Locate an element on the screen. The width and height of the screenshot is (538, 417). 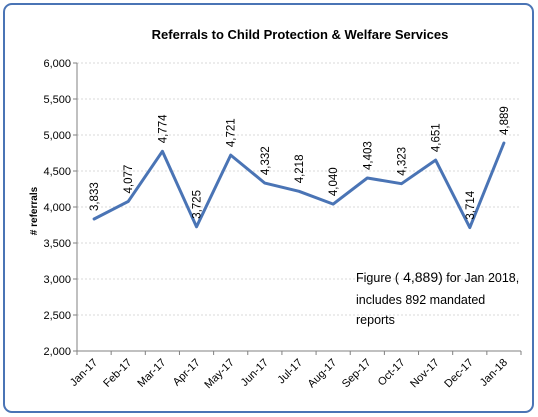
annotation-line-3: reports is located at coordinates (375, 320).